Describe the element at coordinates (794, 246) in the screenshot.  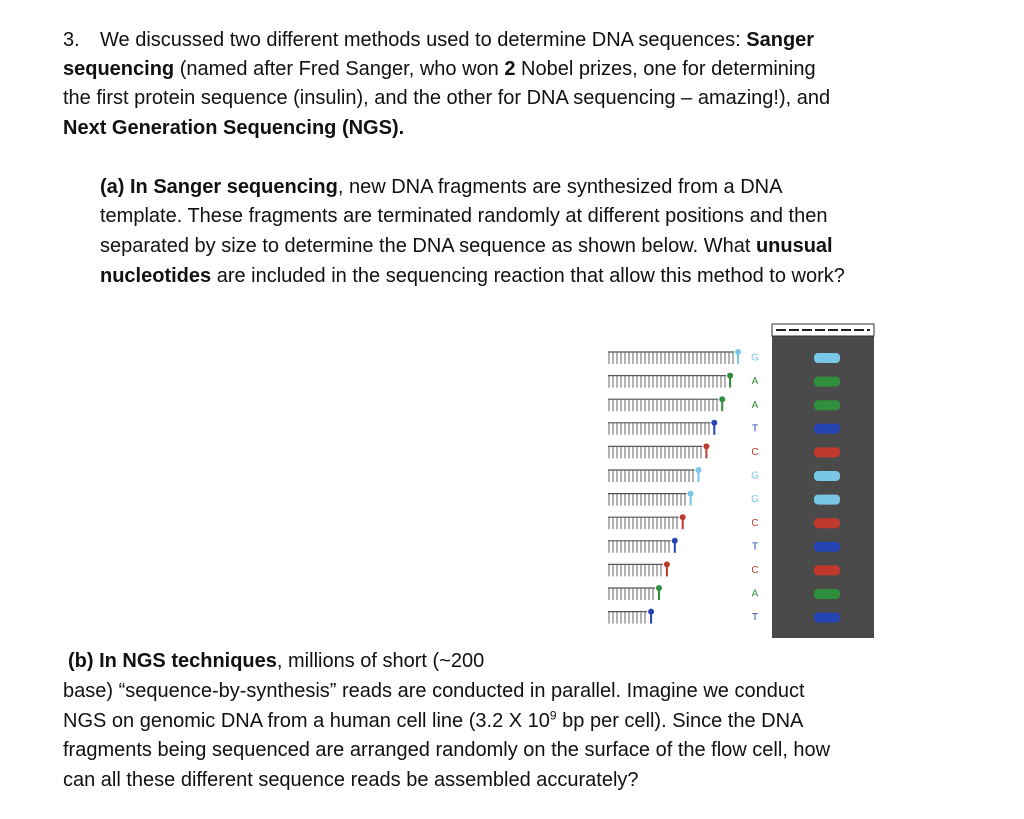
I see `bold-text: unusual` at that location.